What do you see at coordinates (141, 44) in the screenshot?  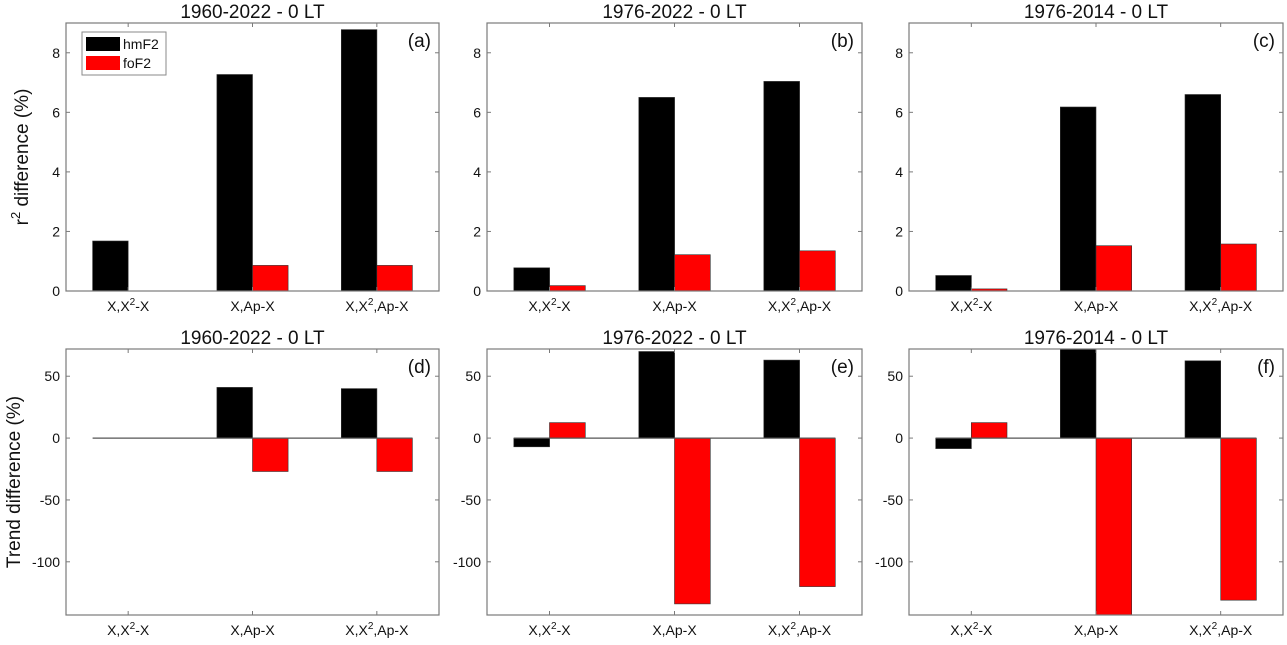 I see `legend-label-hmF2: hmF2` at bounding box center [141, 44].